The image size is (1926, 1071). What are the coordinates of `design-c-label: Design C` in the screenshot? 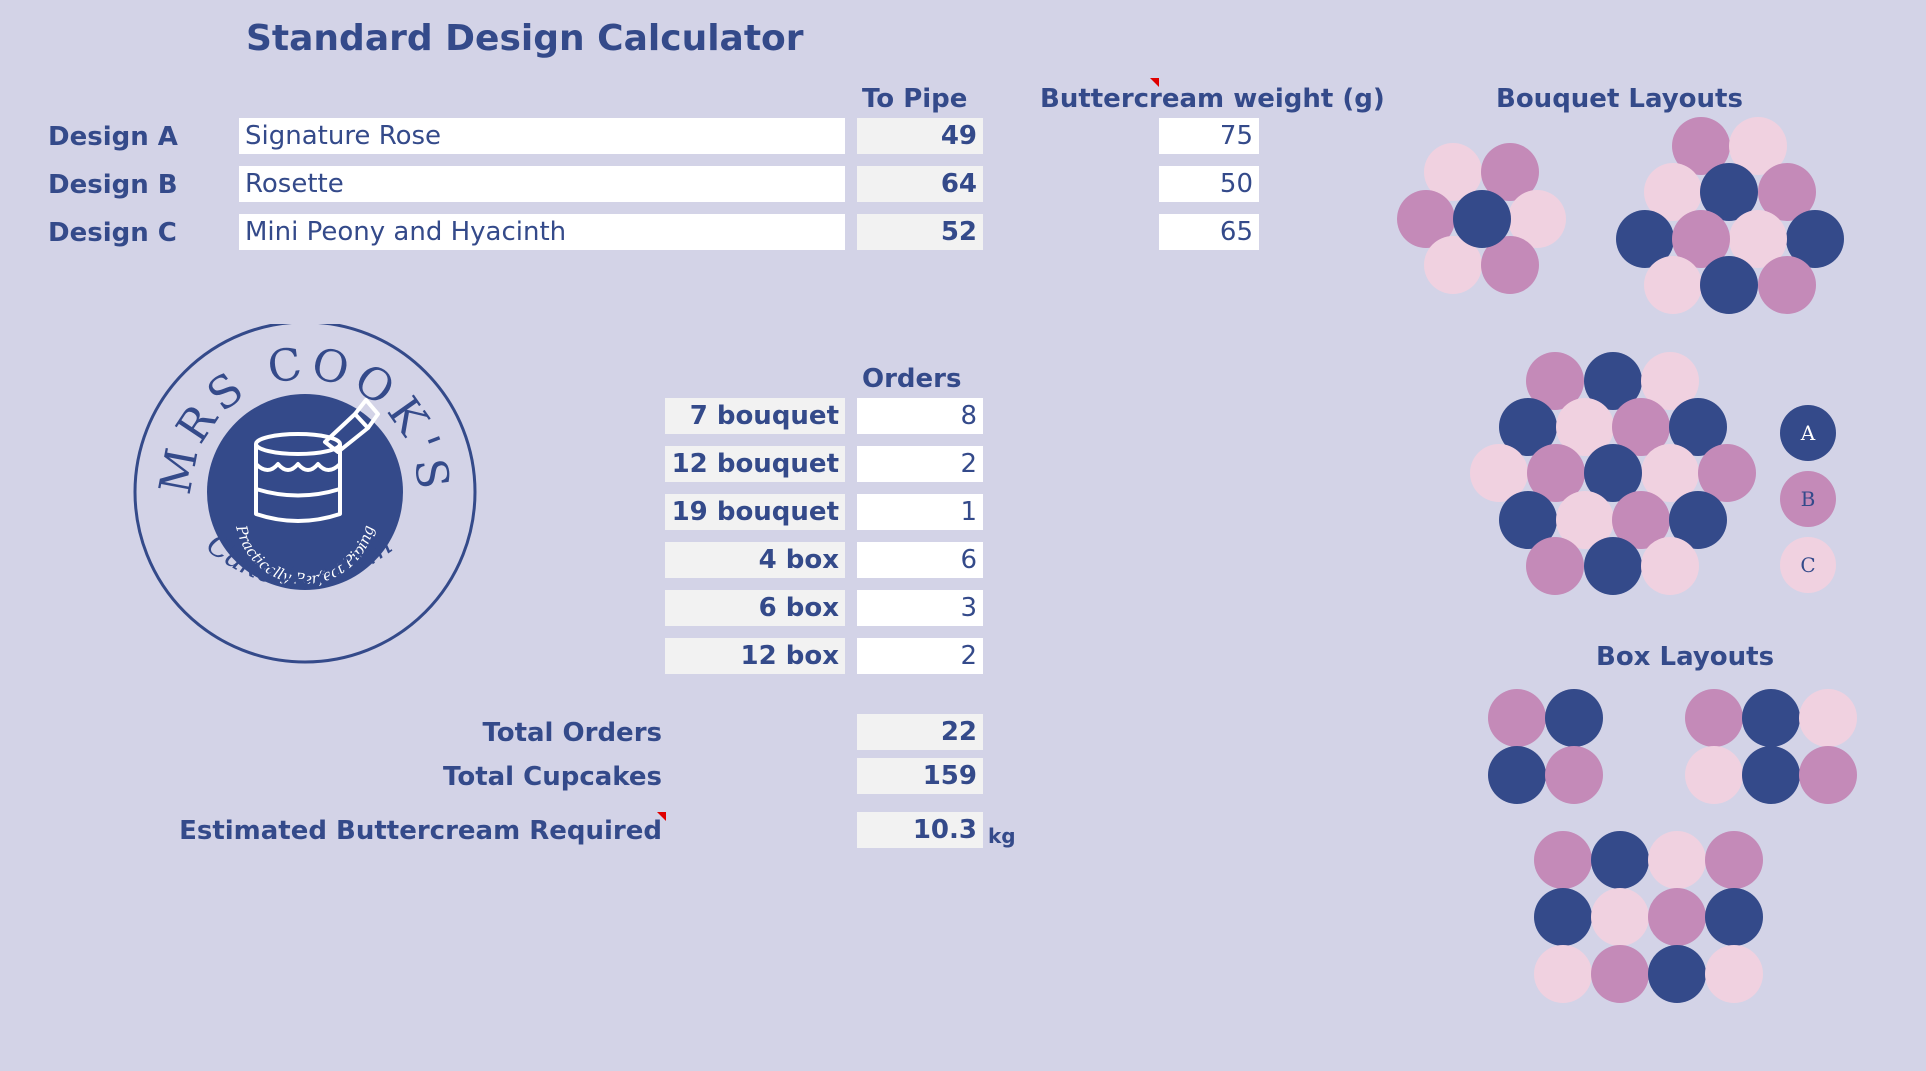 It's located at (112, 233).